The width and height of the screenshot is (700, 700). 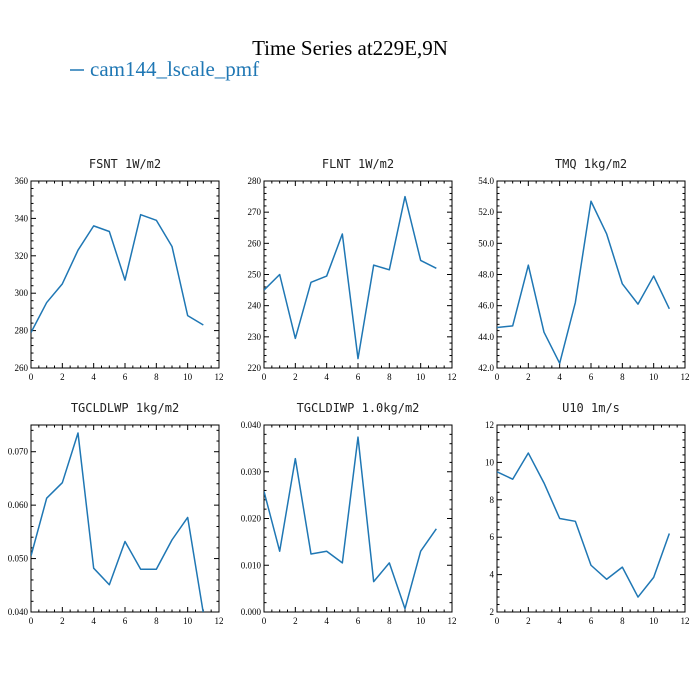 I want to click on legend: cam144_lscale_pmf, so click(x=164, y=69).